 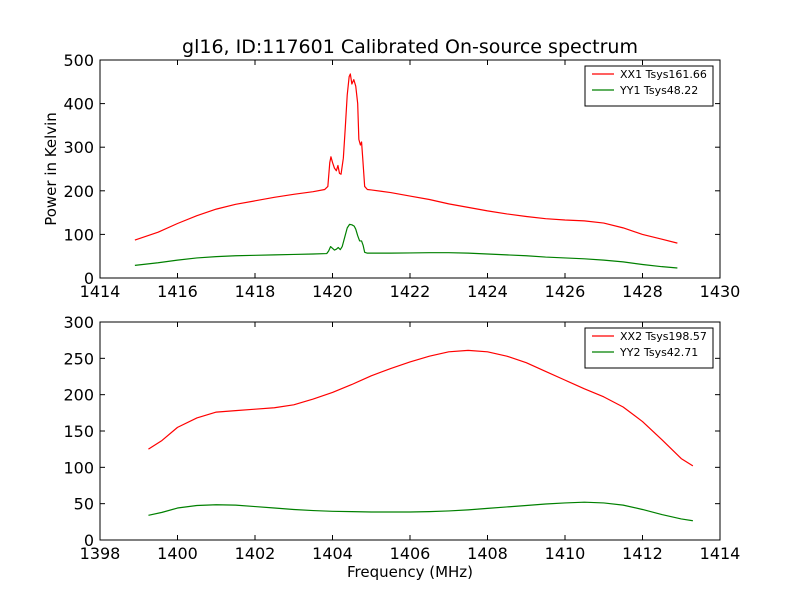 I want to click on chart-2-xtick-label: 1408, so click(x=487, y=553).